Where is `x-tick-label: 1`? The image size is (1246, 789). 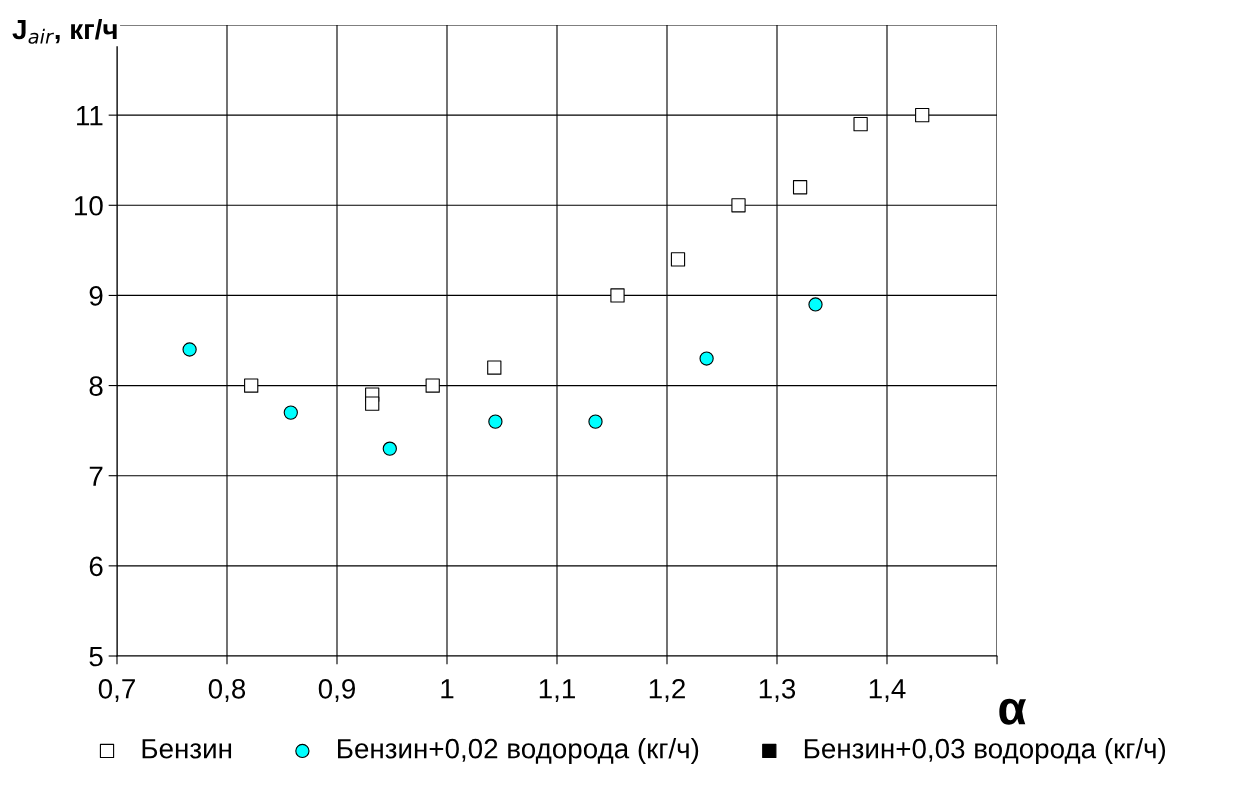
x-tick-label: 1 is located at coordinates (447, 689).